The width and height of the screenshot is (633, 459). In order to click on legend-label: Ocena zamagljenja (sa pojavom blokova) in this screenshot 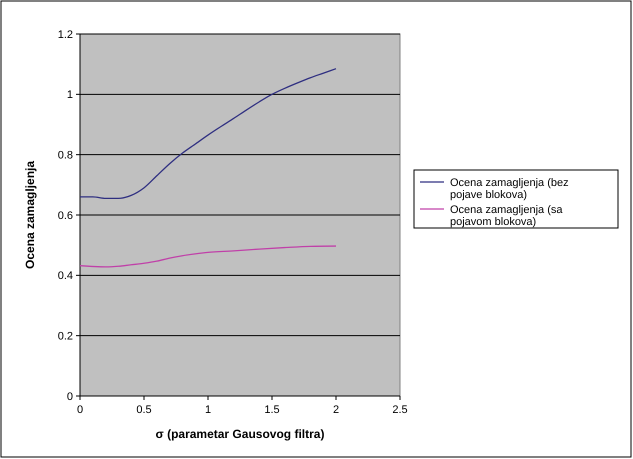, I will do `click(507, 216)`.